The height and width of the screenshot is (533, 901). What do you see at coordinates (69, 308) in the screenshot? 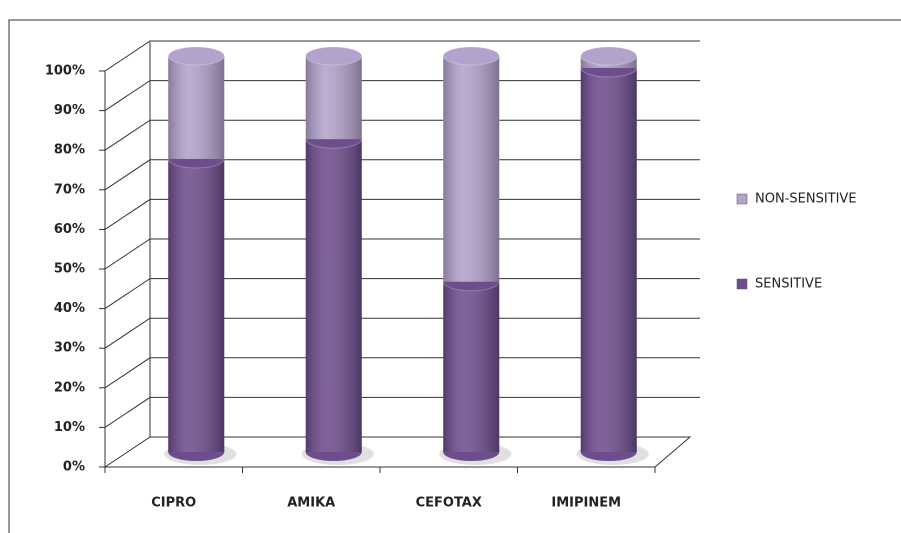
I see `y-tick-label: 40%` at bounding box center [69, 308].